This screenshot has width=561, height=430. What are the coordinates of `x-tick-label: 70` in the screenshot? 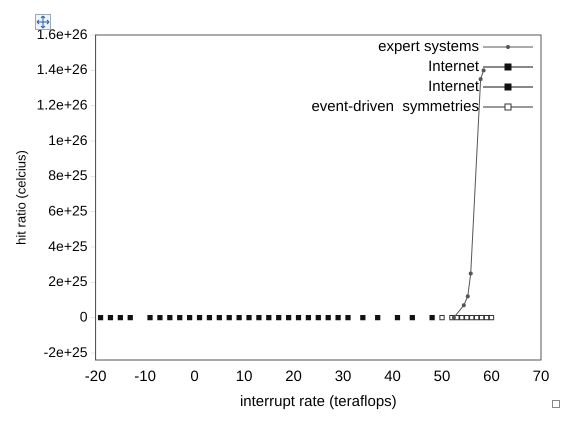 It's located at (541, 377).